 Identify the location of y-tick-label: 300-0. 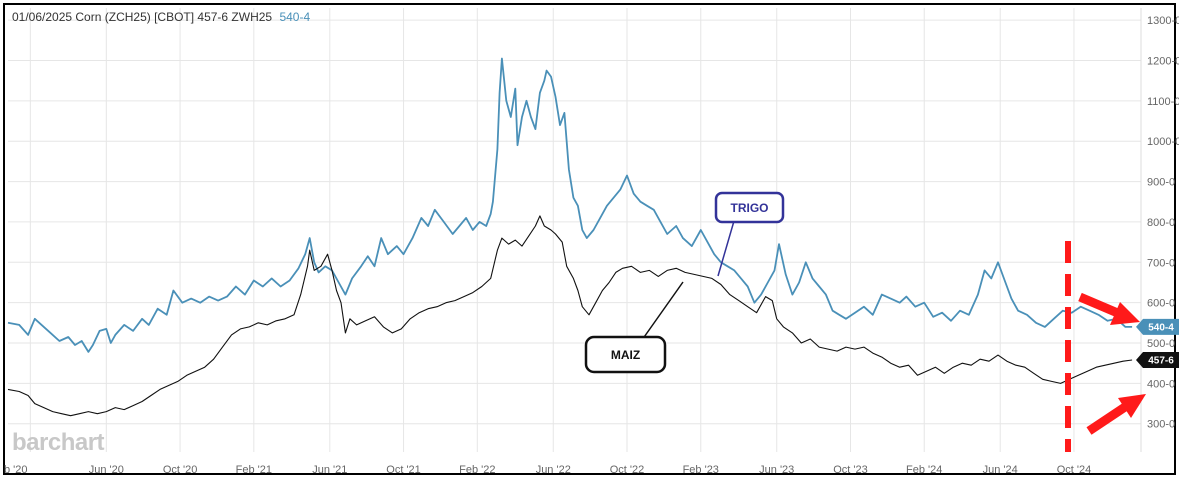
(1161, 425).